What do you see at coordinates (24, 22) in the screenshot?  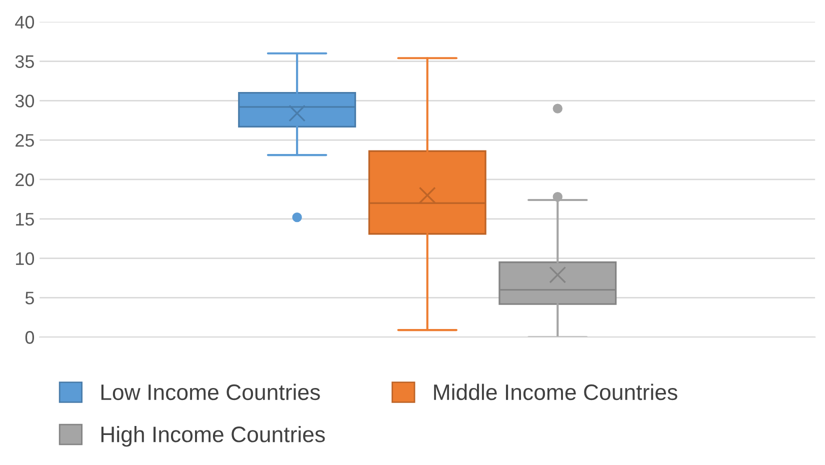 I see `y-tick-label: 40` at bounding box center [24, 22].